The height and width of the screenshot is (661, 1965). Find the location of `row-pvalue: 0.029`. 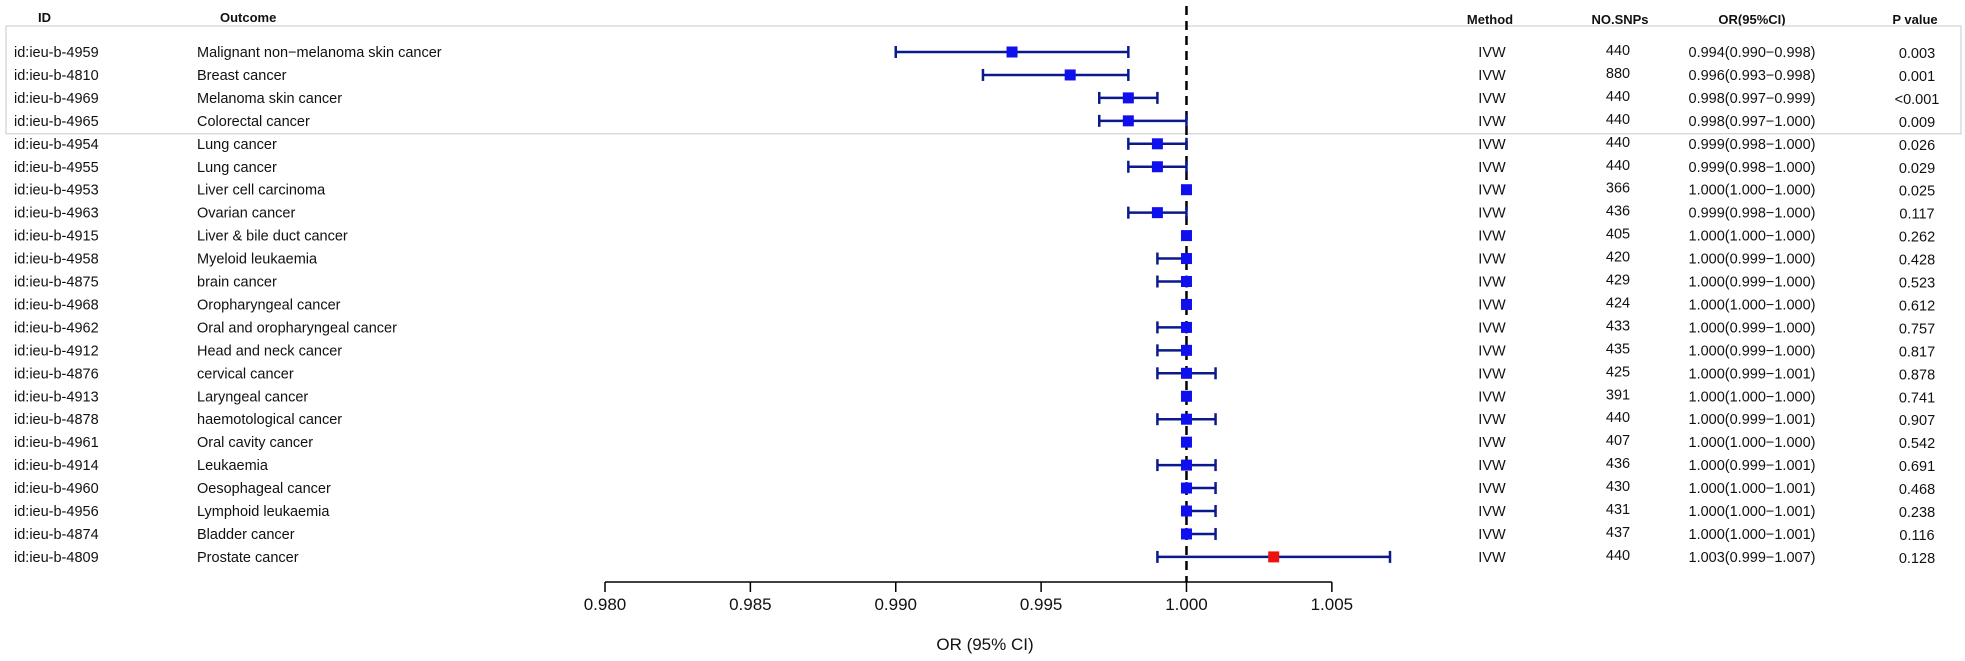

row-pvalue: 0.029 is located at coordinates (1917, 169).